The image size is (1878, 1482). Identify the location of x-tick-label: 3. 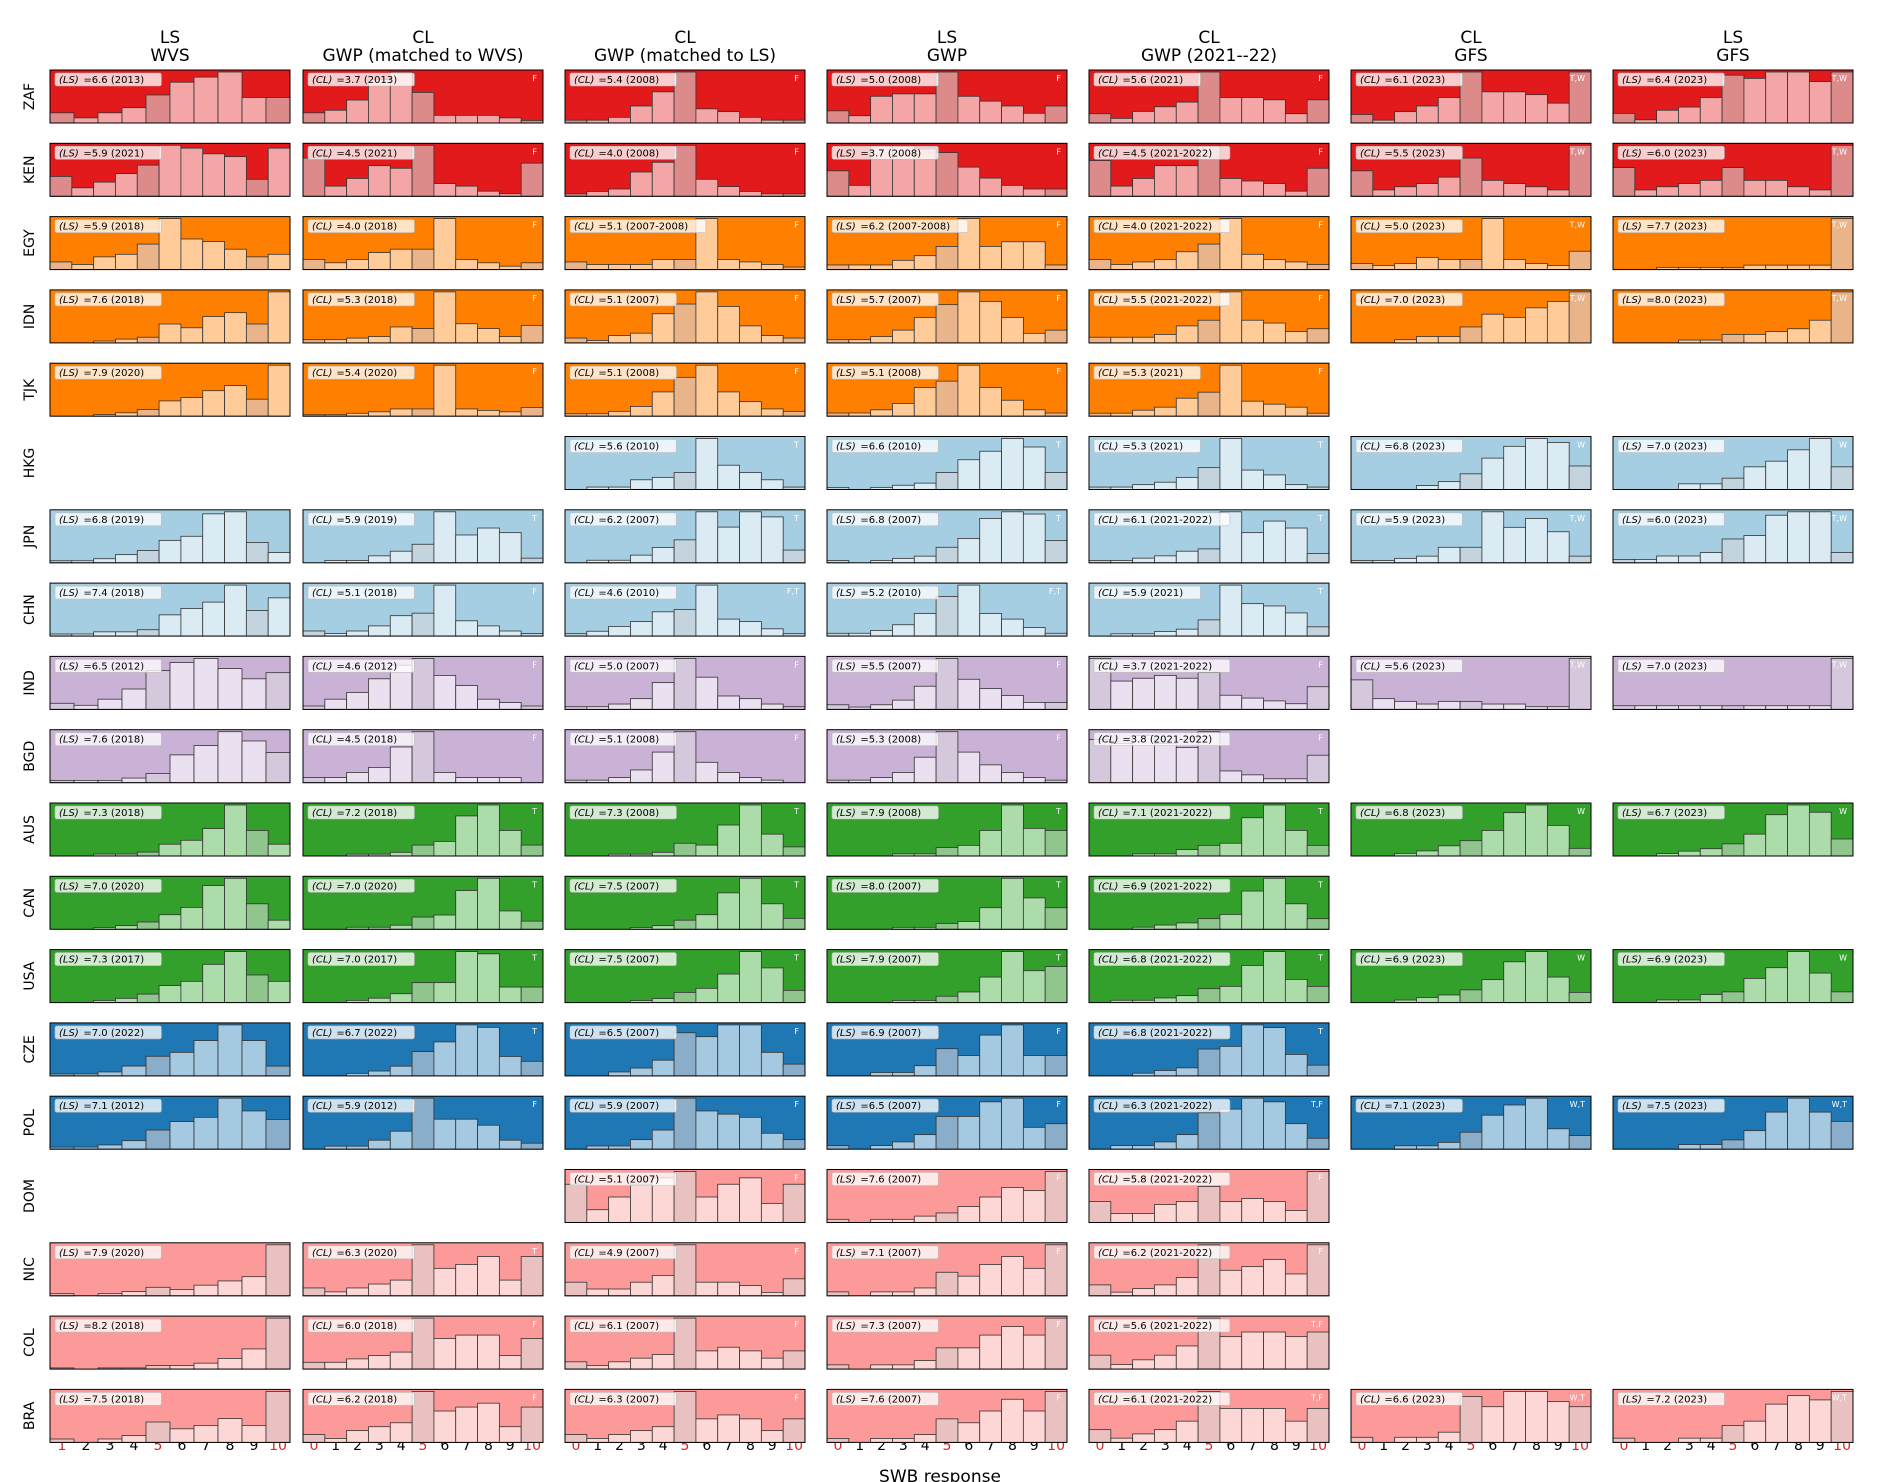
(903, 1446).